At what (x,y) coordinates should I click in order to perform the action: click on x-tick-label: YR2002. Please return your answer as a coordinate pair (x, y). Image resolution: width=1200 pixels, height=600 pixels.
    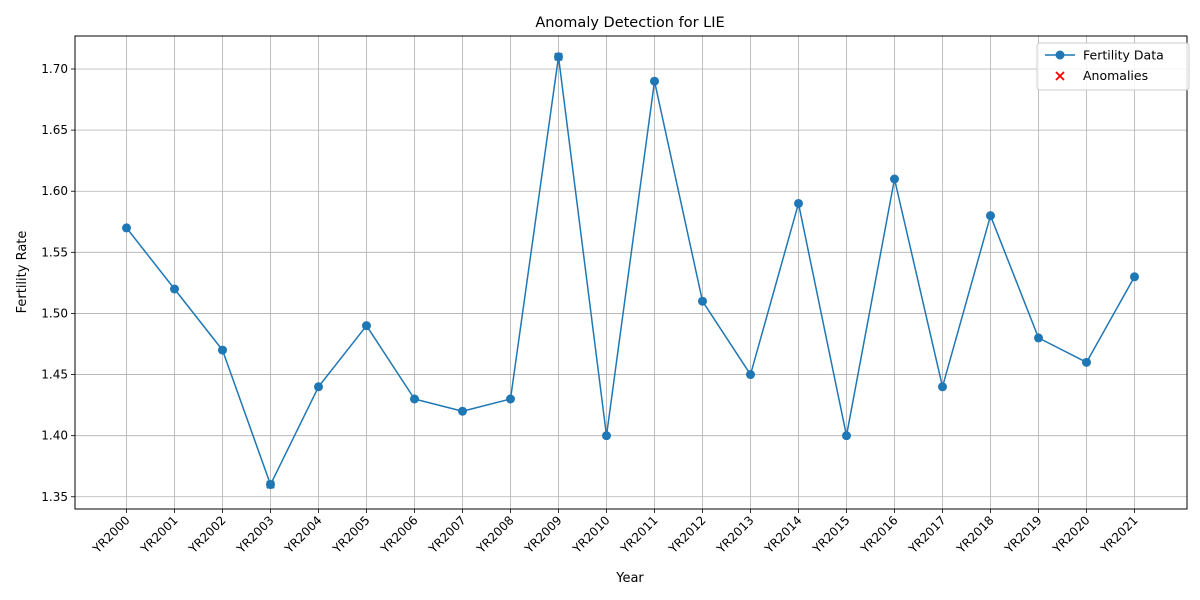
    Looking at the image, I should click on (206, 534).